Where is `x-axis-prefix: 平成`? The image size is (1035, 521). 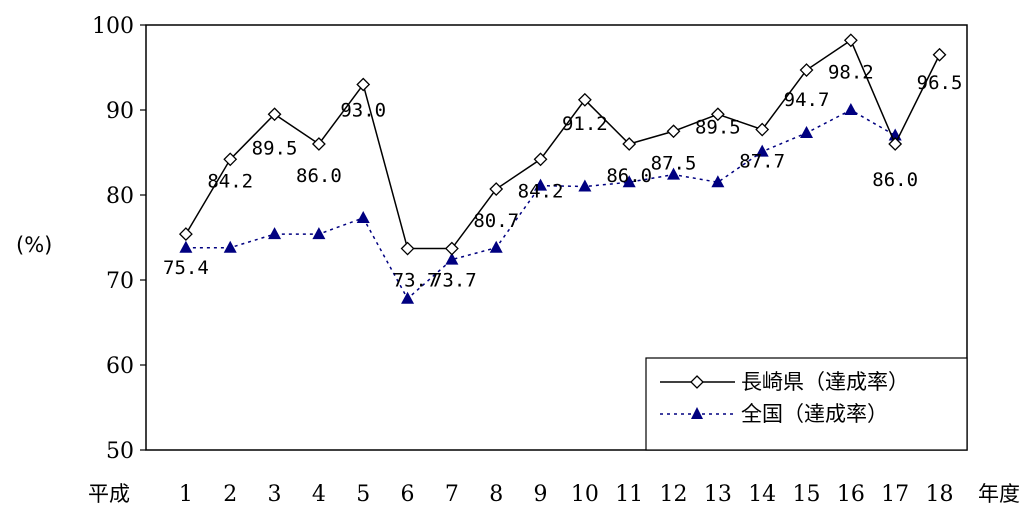
x-axis-prefix: 平成 is located at coordinates (109, 494).